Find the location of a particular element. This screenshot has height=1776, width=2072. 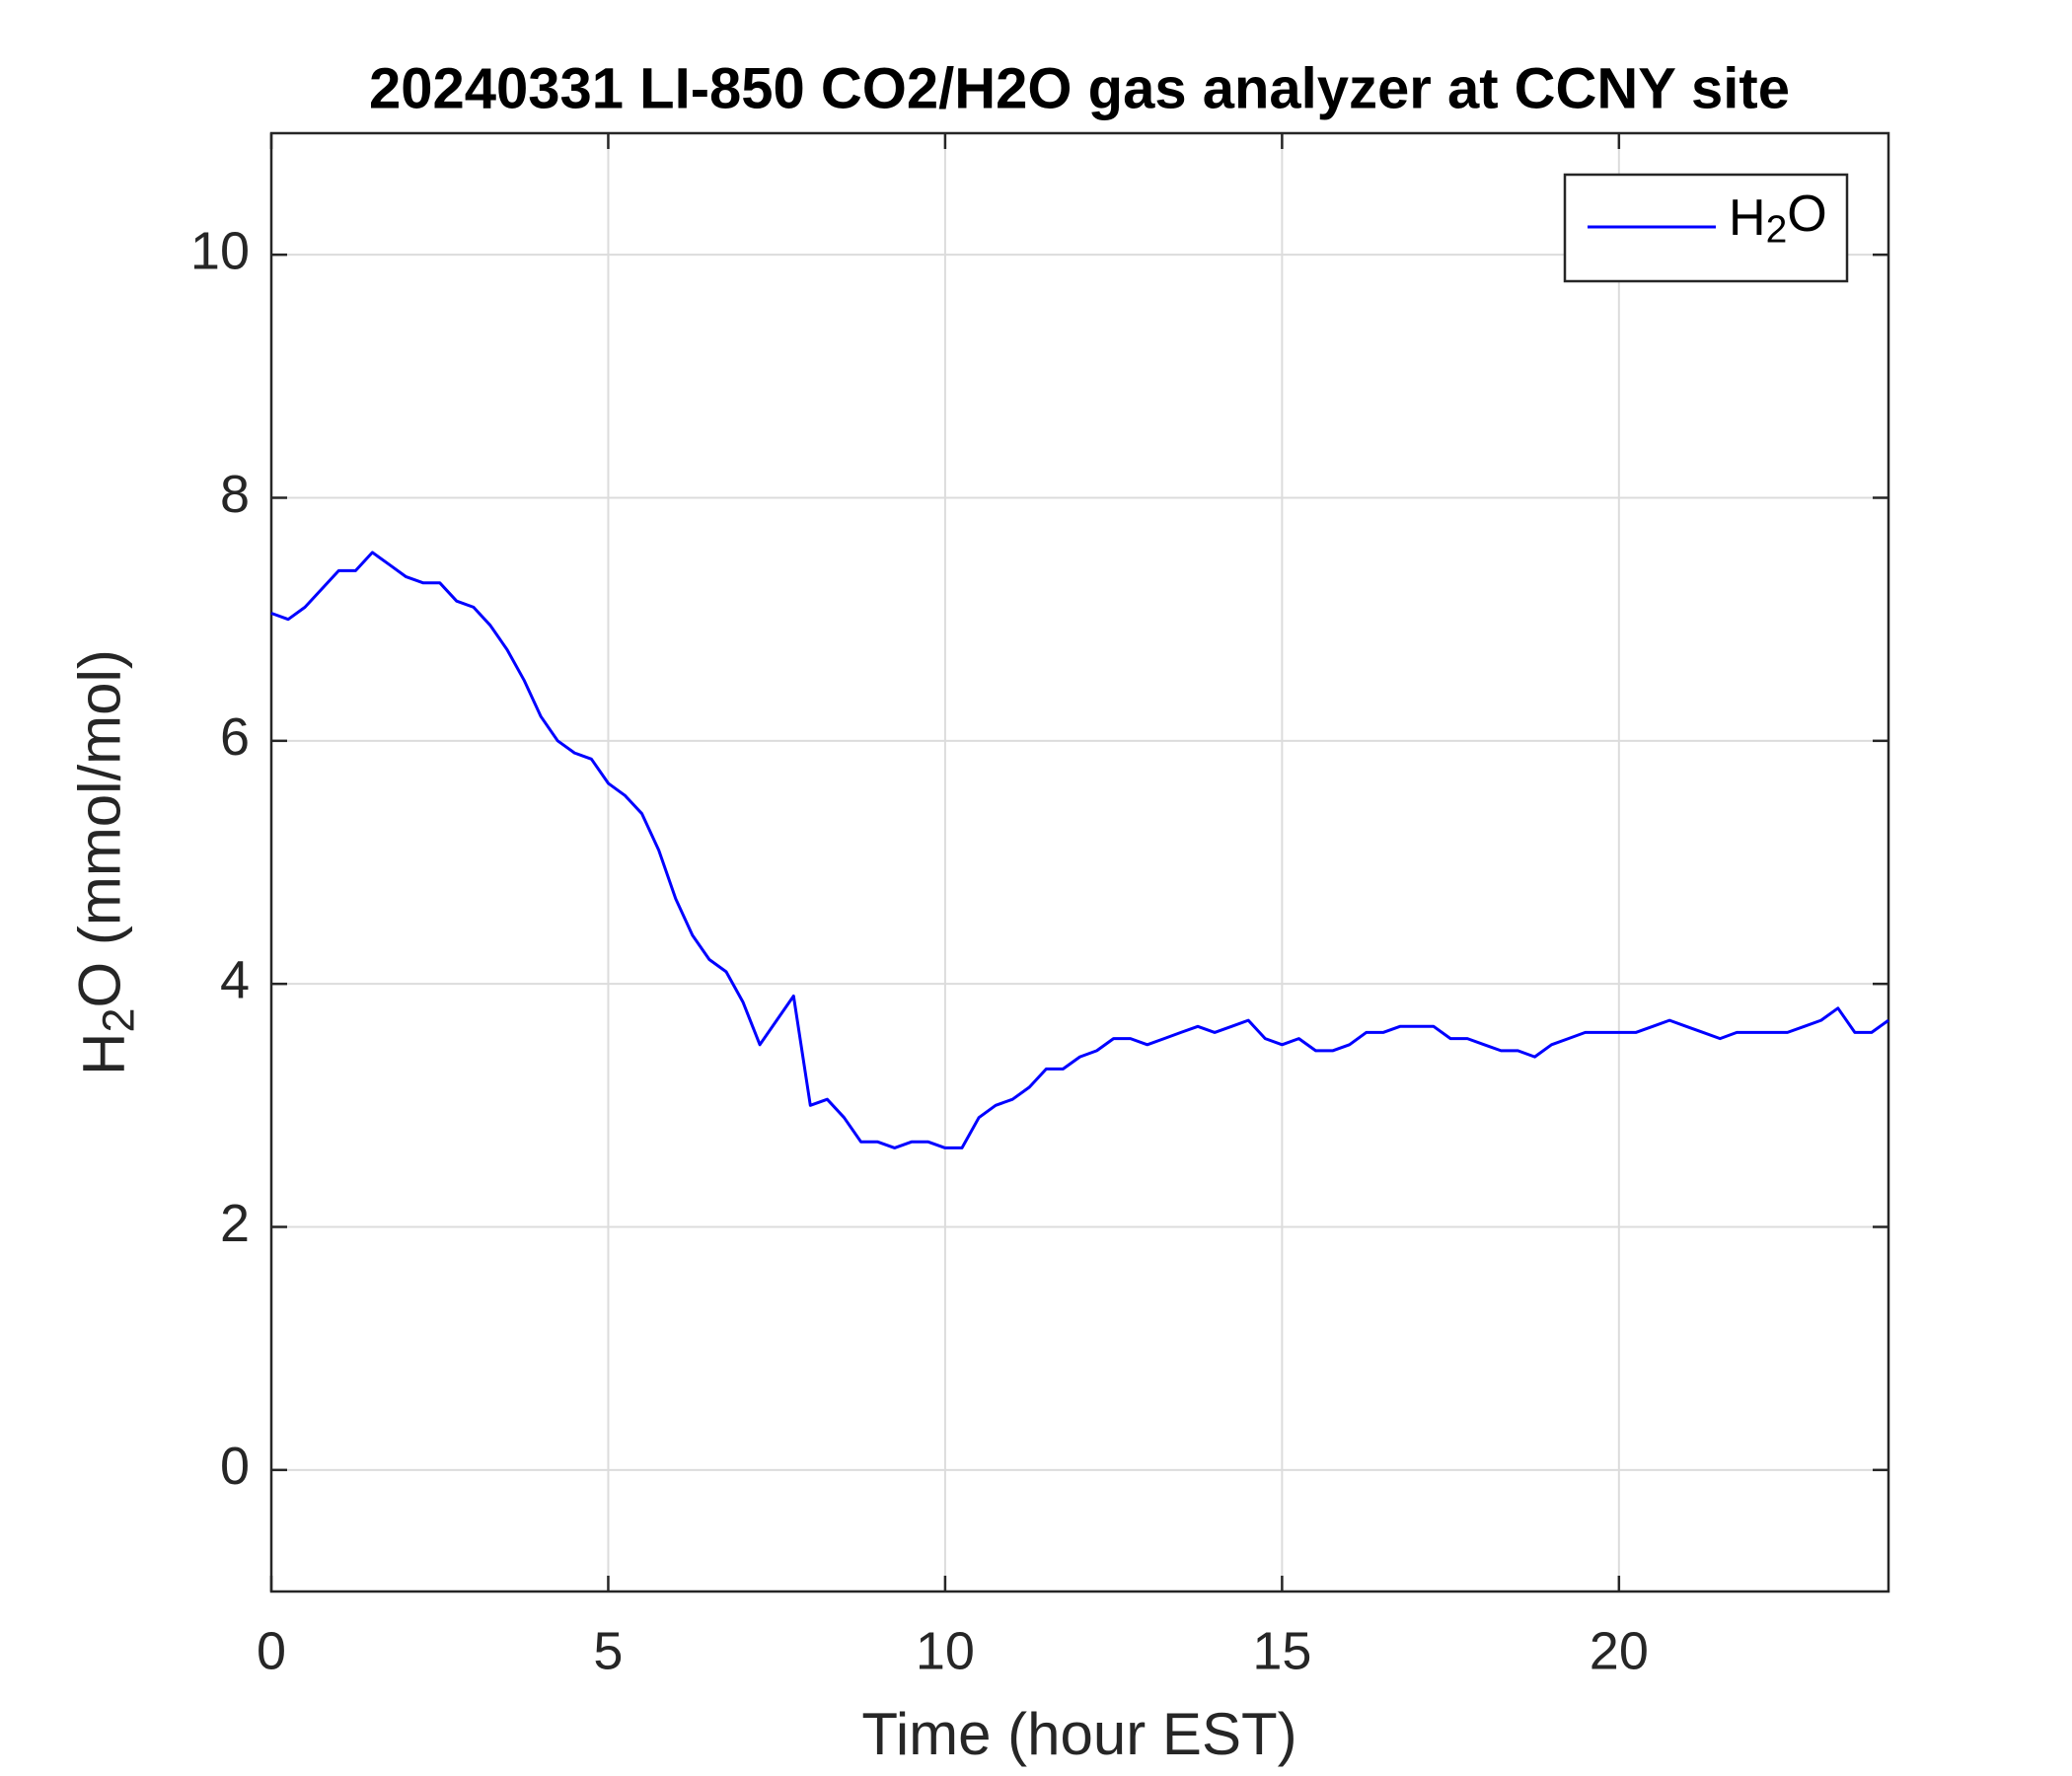

y-axis-label: H2O (mmol/mol) is located at coordinates (105, 862).